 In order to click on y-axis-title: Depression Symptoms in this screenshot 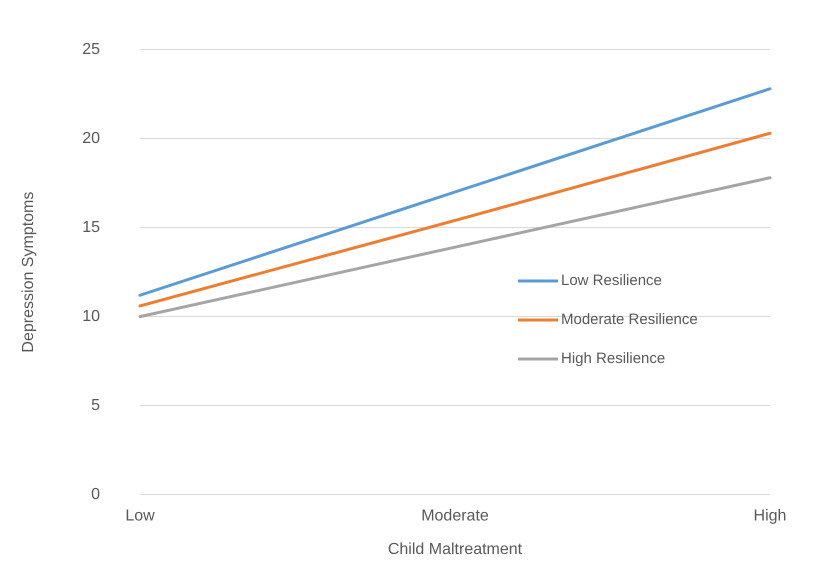, I will do `click(29, 272)`.